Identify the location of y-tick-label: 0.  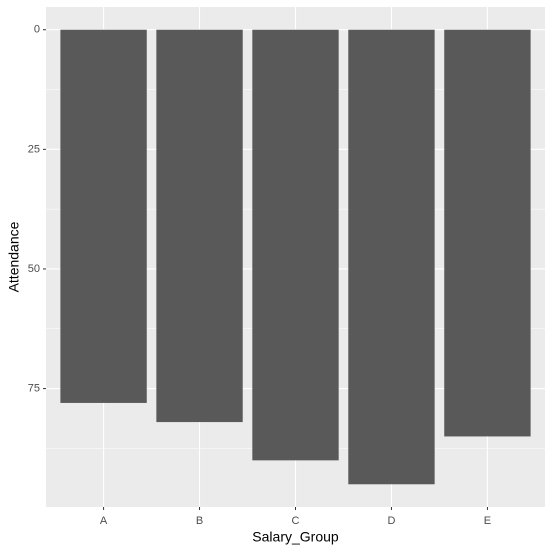
(37, 30).